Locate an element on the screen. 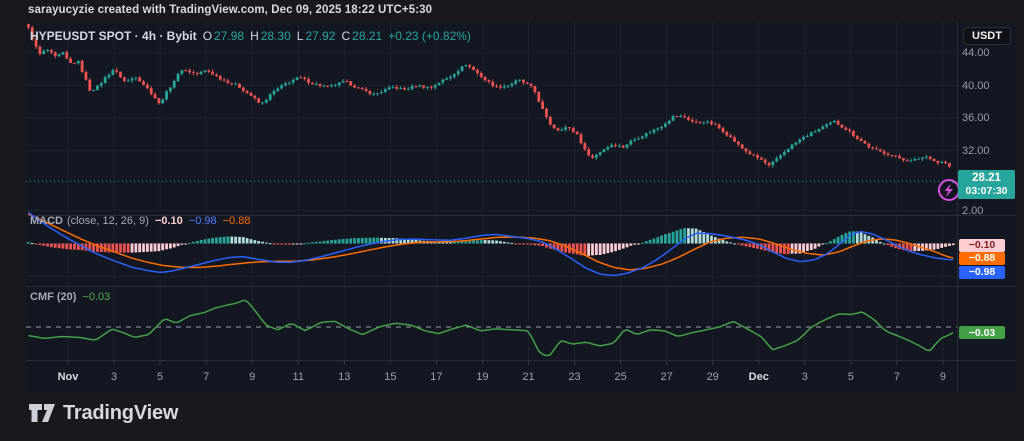 The height and width of the screenshot is (441, 1024). cmf-legend-row: CMF (20) −0.03 is located at coordinates (70, 297).